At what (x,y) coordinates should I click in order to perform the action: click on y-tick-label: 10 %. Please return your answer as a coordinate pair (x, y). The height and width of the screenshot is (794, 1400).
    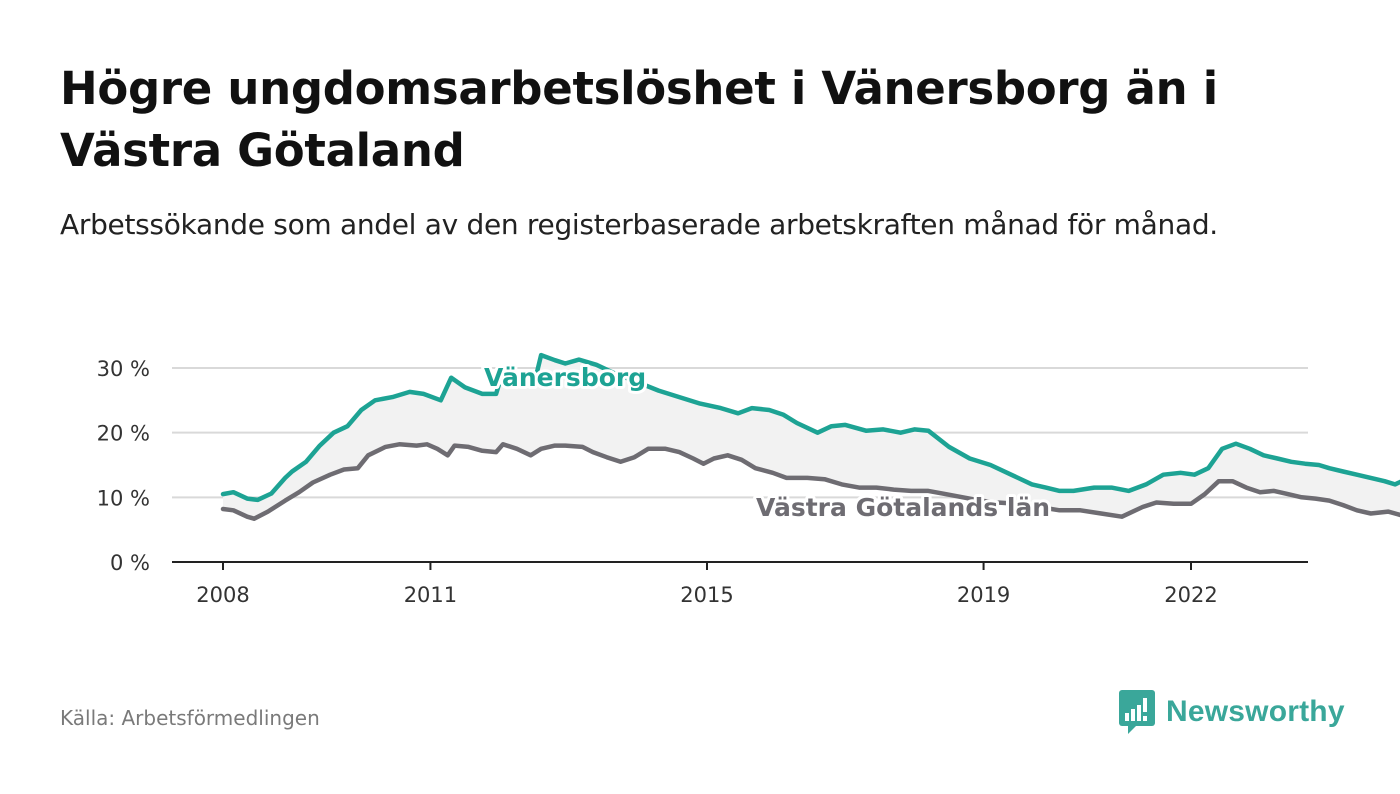
    Looking at the image, I should click on (123, 498).